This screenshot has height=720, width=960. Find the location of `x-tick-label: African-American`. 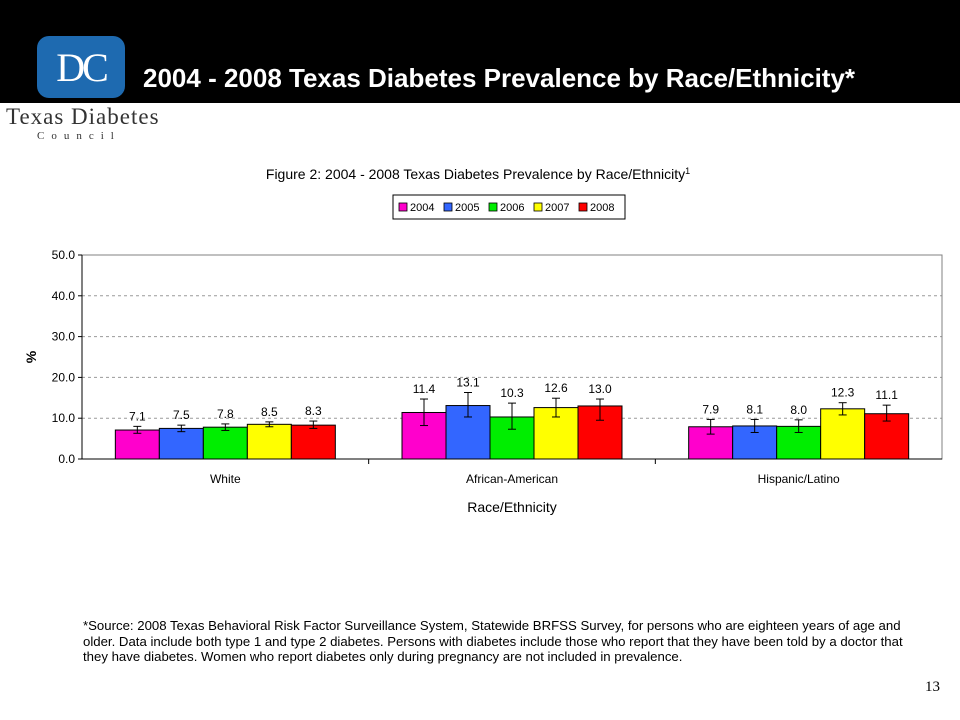

x-tick-label: African-American is located at coordinates (512, 479).